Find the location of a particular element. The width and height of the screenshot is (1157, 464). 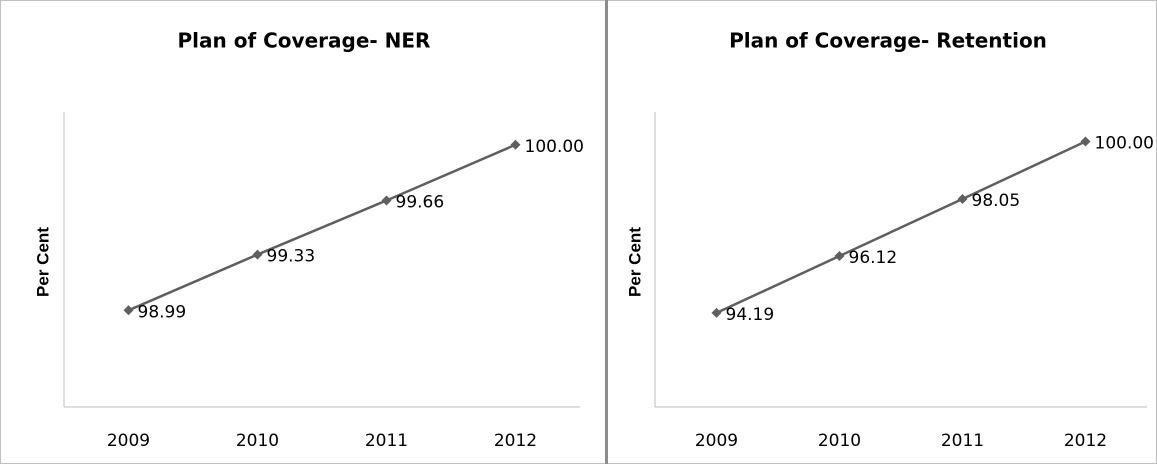

data-label: 99.66 is located at coordinates (420, 203).